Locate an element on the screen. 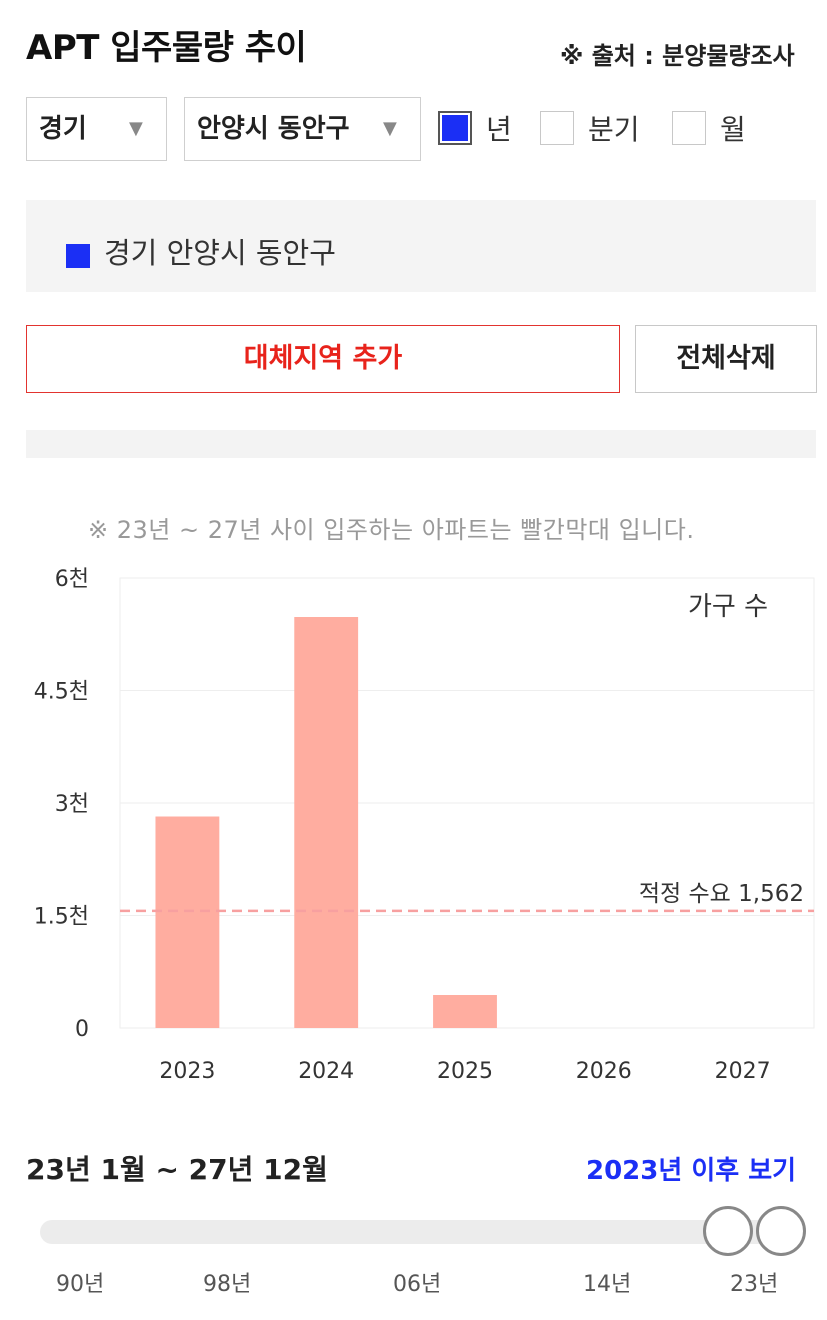 The image size is (827, 1320). year-label: 년 is located at coordinates (499, 129).